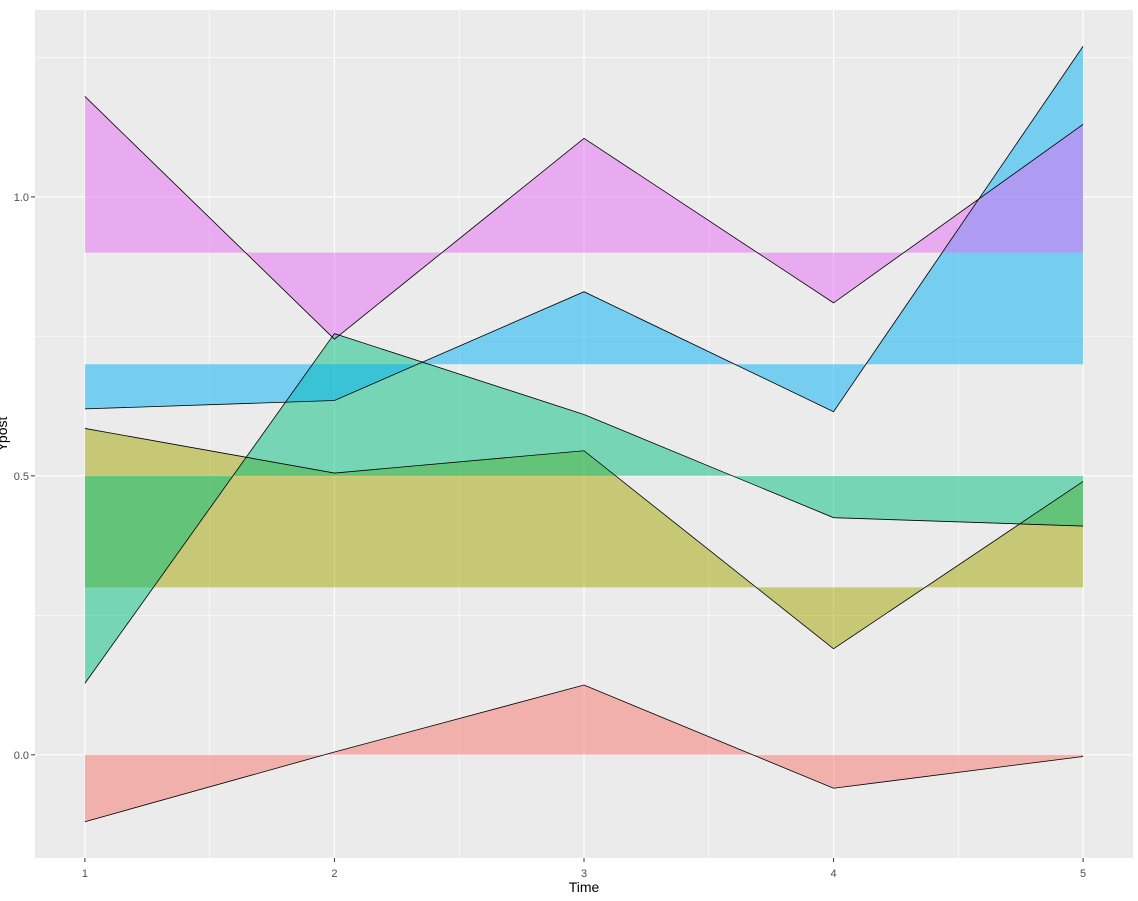  What do you see at coordinates (334, 874) in the screenshot?
I see `x-tick-label: 2` at bounding box center [334, 874].